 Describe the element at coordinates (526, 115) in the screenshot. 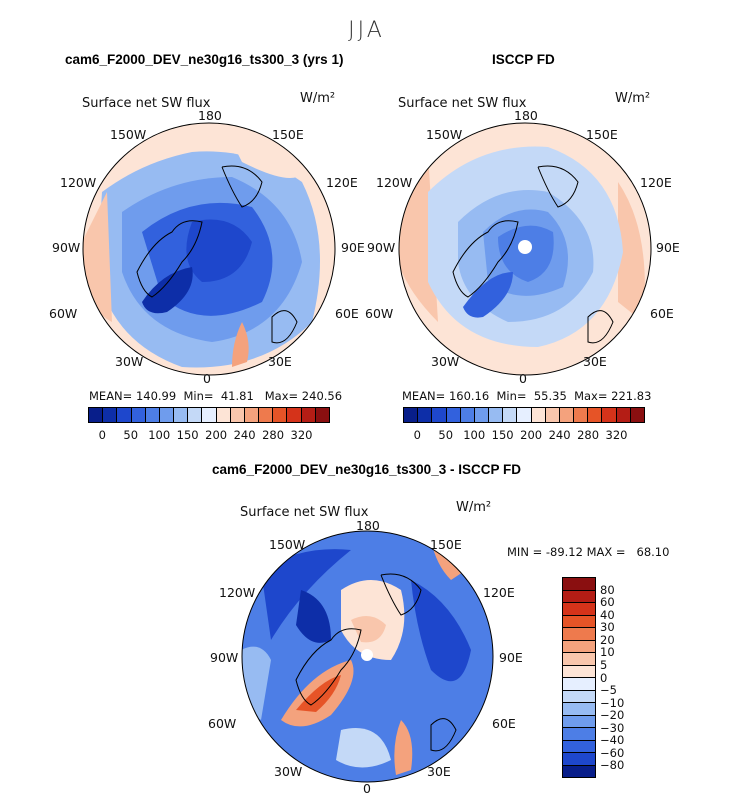

I see `obs-lon-label-top: 180` at that location.